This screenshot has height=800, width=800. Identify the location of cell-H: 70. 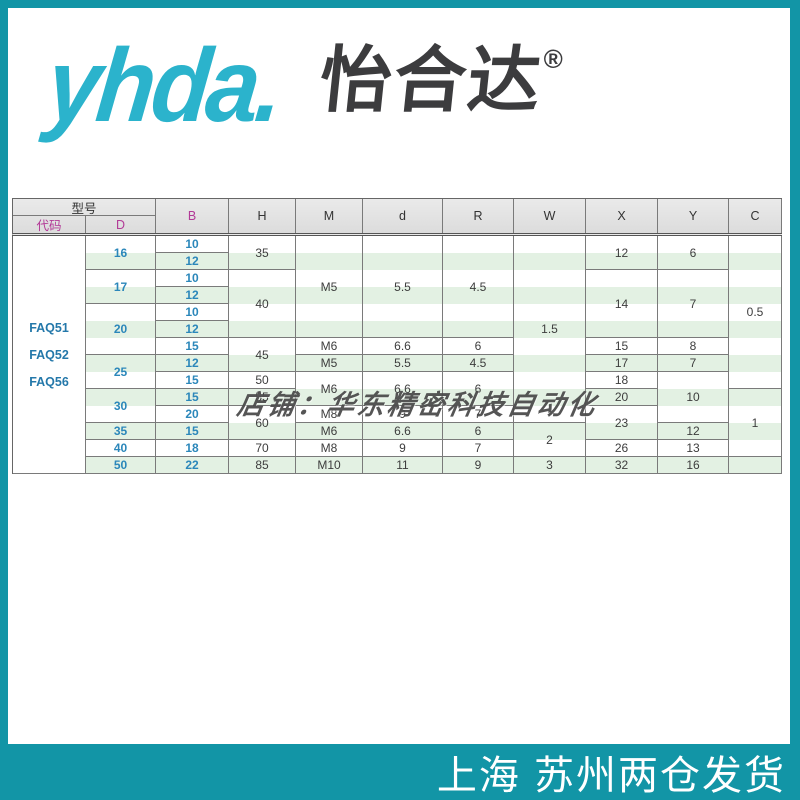
(262, 448).